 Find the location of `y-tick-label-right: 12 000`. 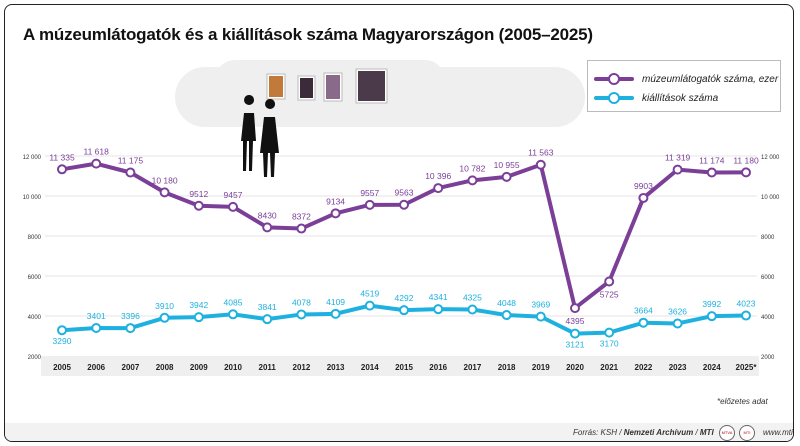

y-tick-label-right: 12 000 is located at coordinates (770, 158).